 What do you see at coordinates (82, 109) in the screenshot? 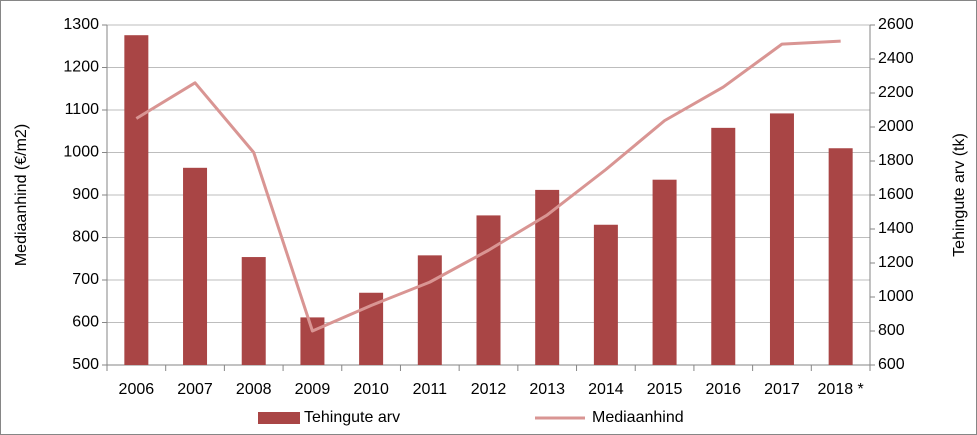
I see `y-tick-label: 1100` at bounding box center [82, 109].